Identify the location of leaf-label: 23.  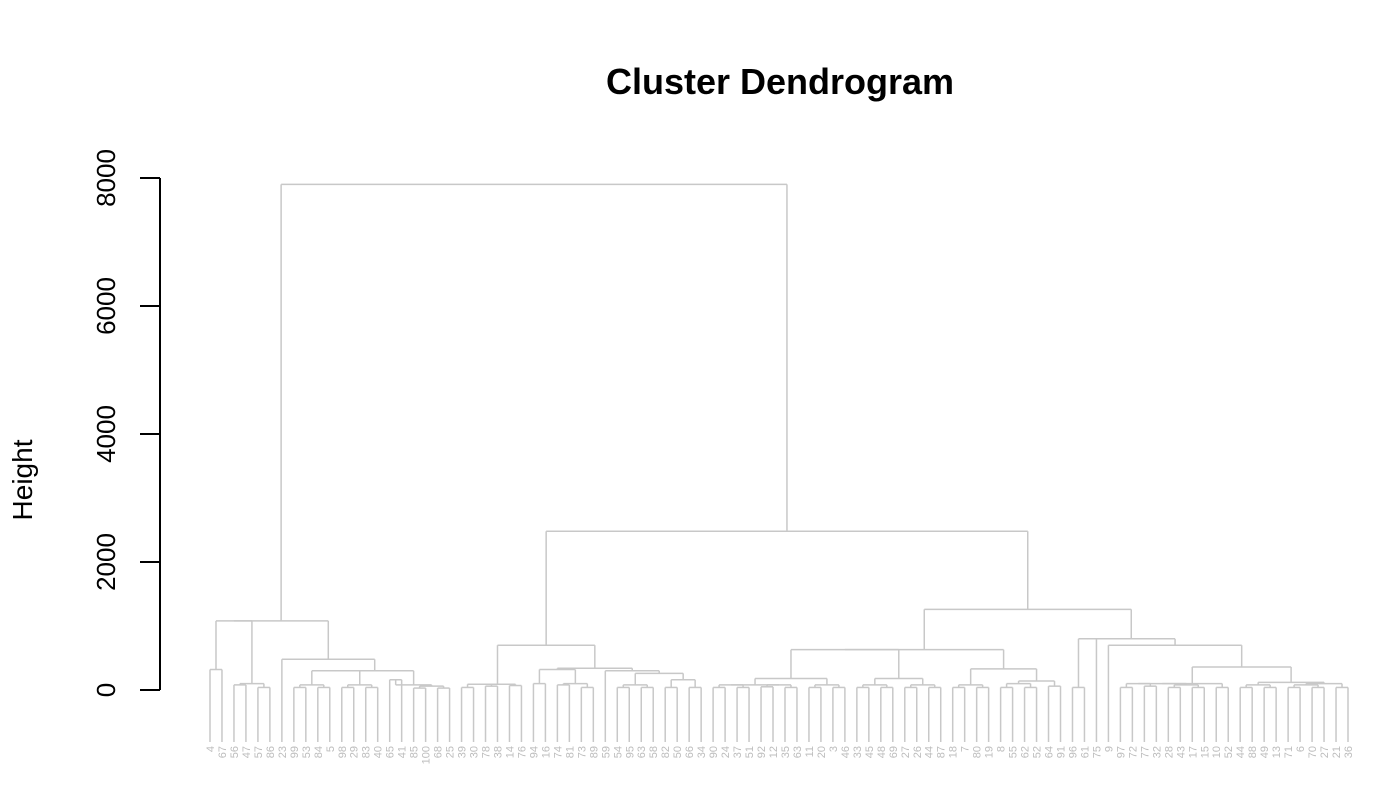
(283, 752).